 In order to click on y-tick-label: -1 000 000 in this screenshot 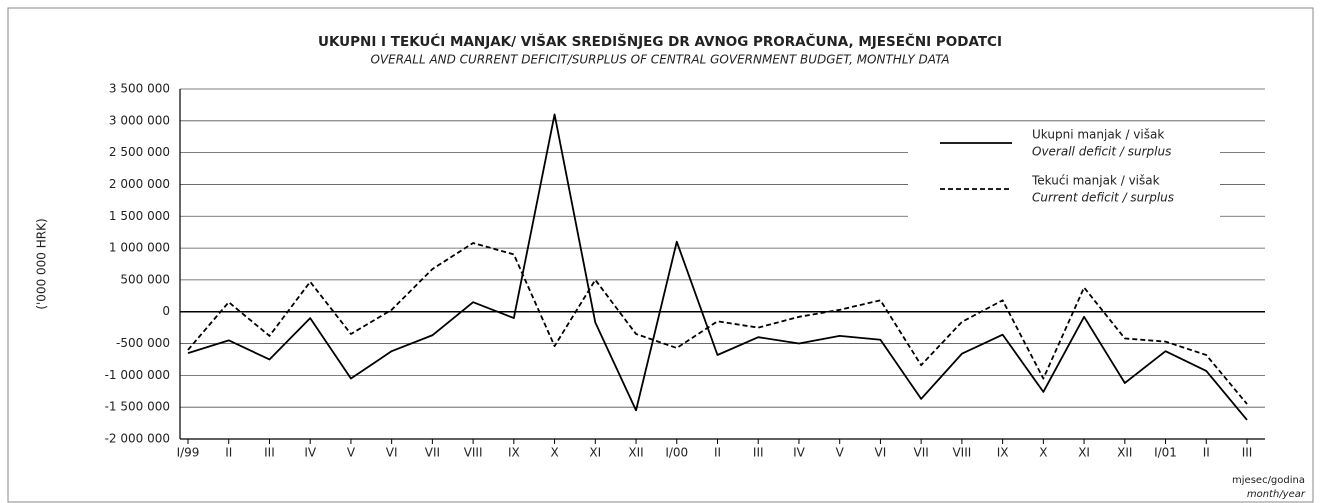, I will do `click(137, 375)`.